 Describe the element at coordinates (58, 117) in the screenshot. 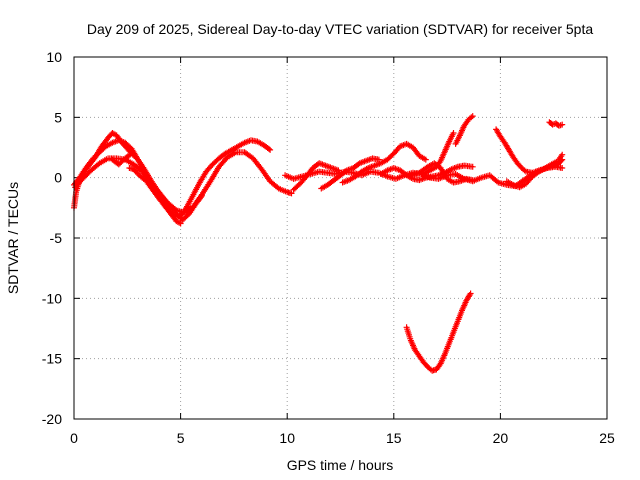

I see `y-tick-label: 5` at that location.